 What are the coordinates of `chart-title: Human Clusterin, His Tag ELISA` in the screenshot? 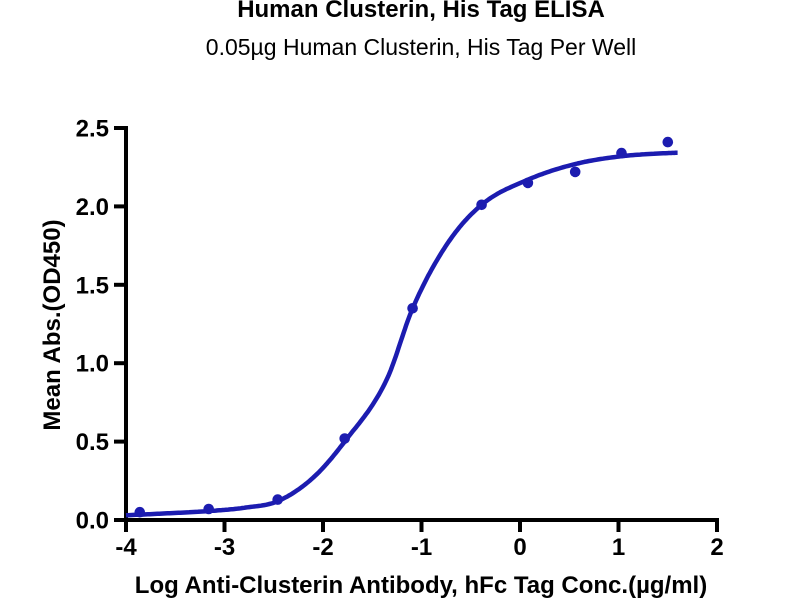 It's located at (421, 11).